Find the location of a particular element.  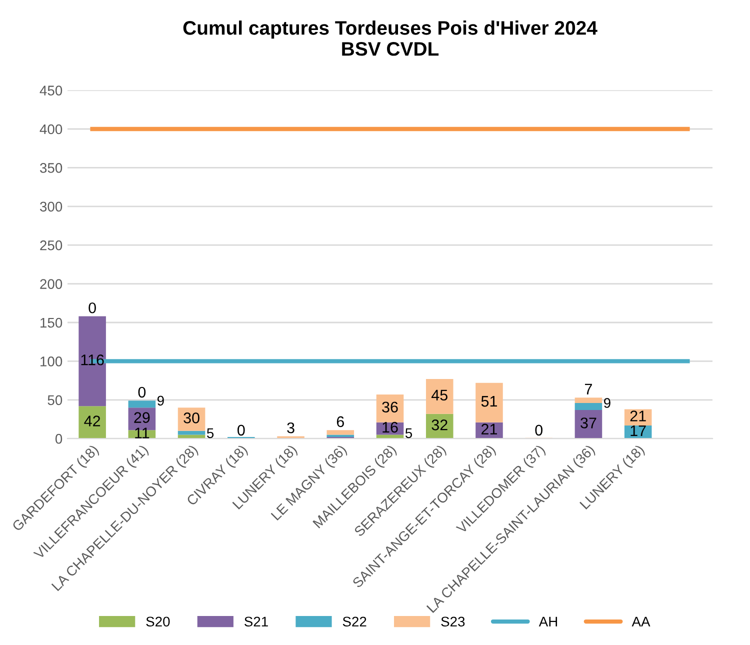

legend-label: S20 is located at coordinates (158, 621).